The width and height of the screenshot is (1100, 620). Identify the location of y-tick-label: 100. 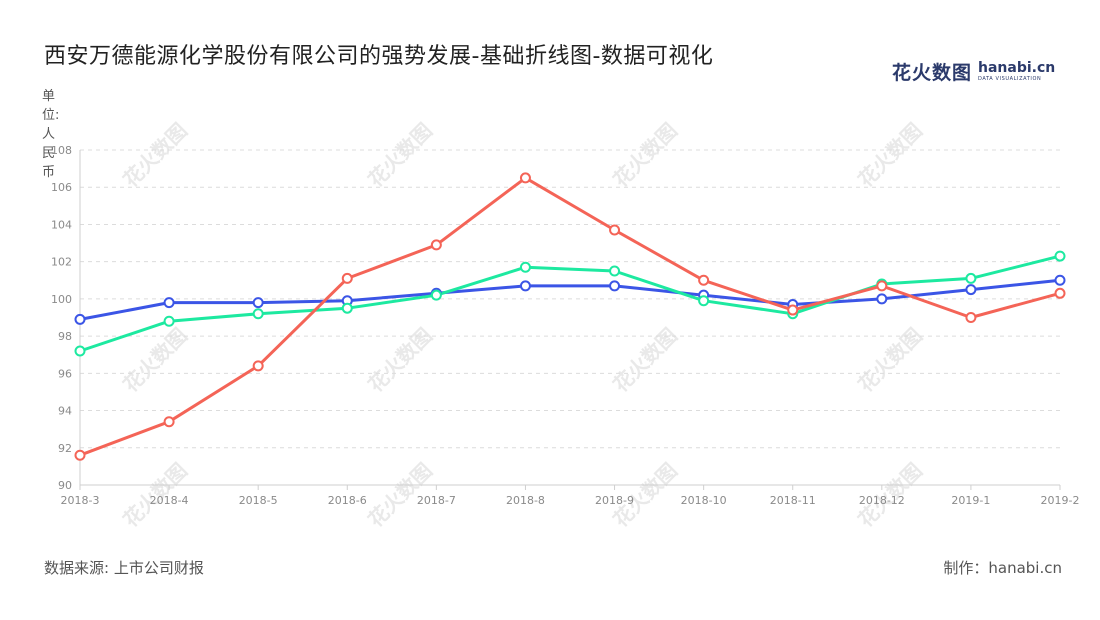
(61, 299).